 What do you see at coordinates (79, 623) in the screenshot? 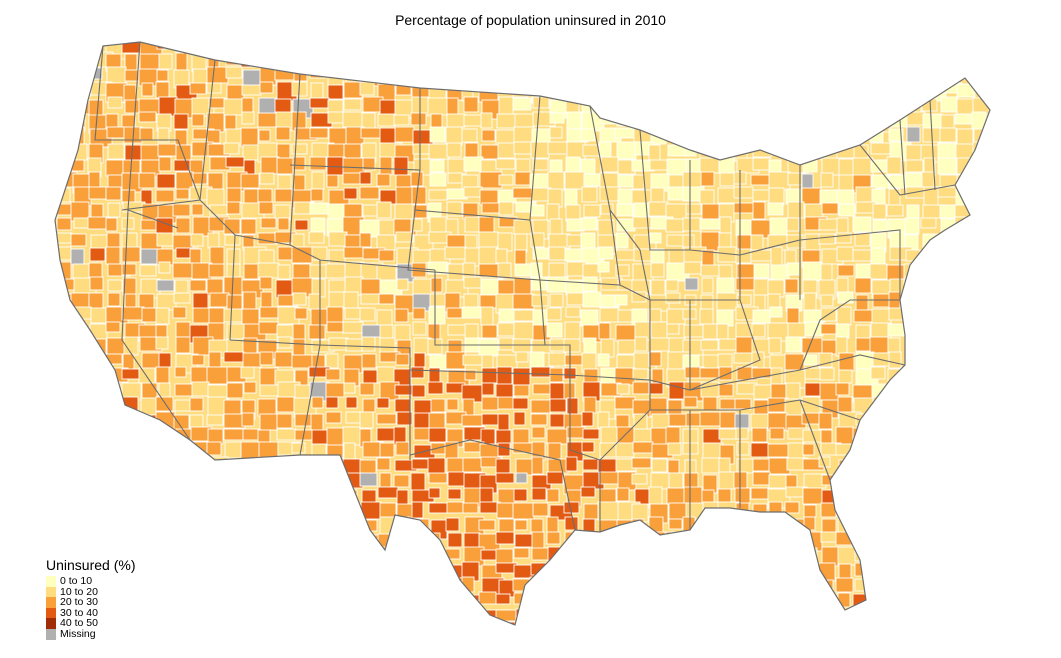
I see `legend-label: 40 to 50` at bounding box center [79, 623].